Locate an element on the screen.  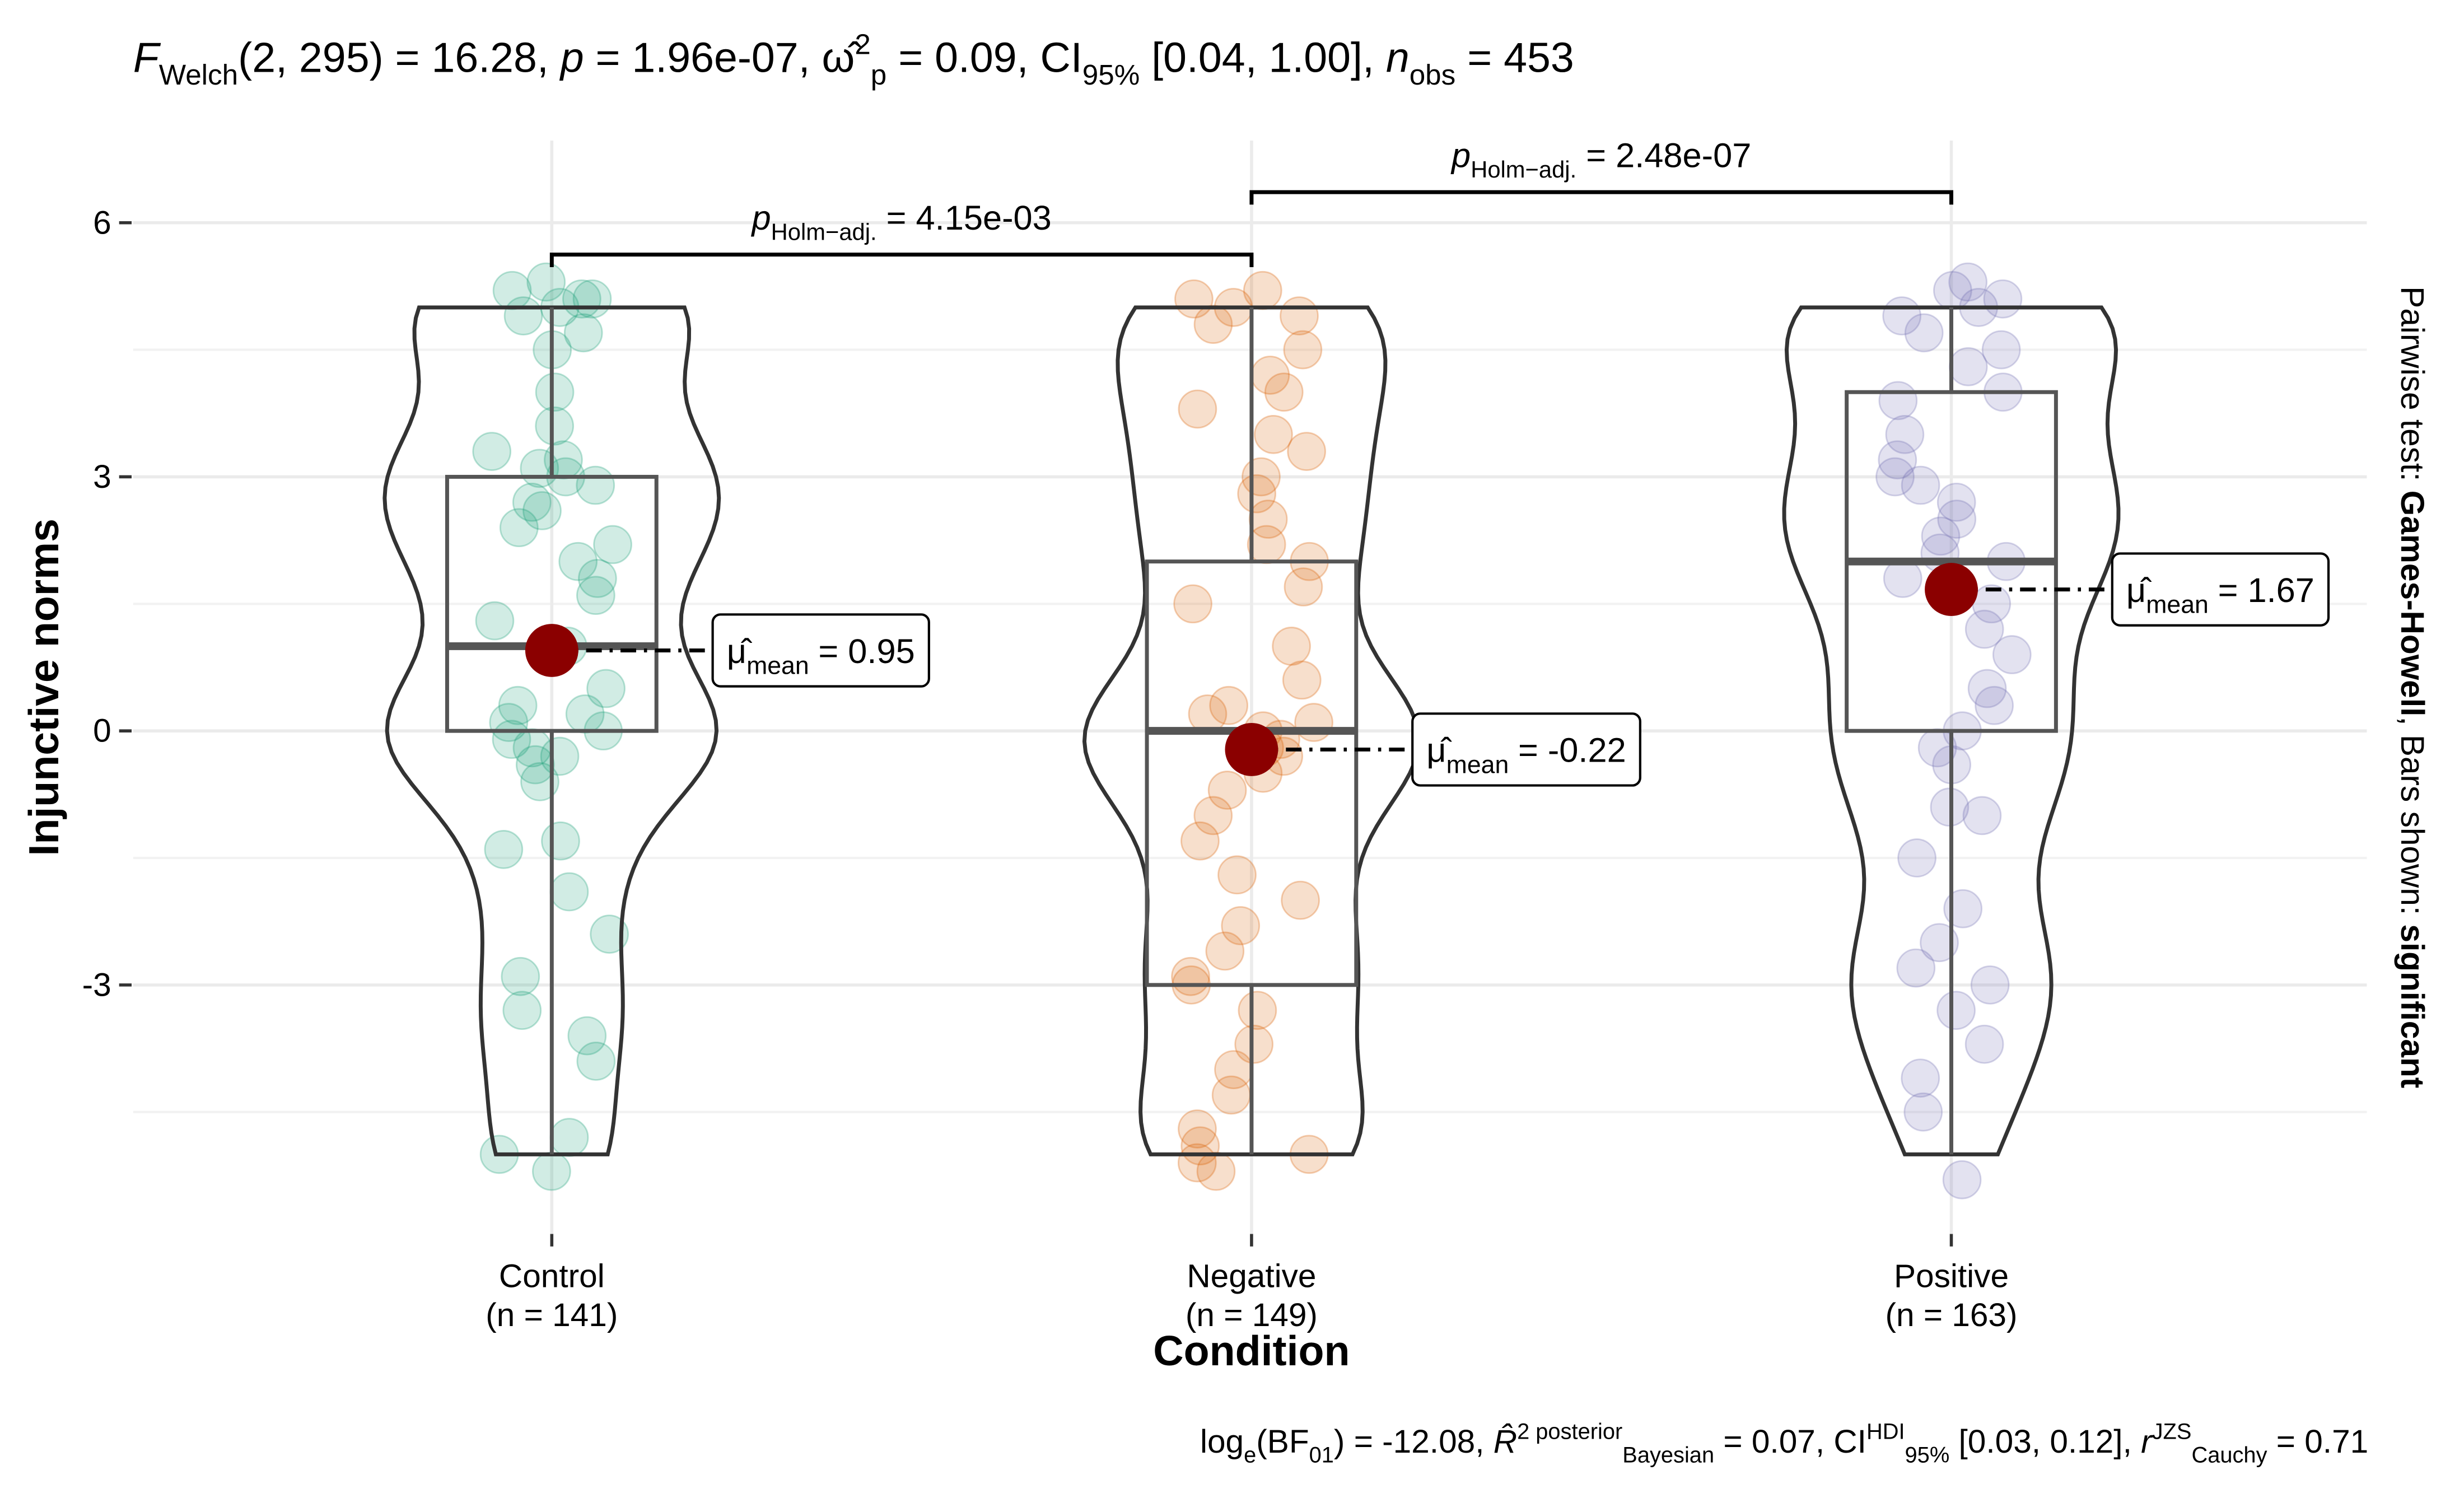
y-axis-title: Injunctive norms is located at coordinates (44, 688).